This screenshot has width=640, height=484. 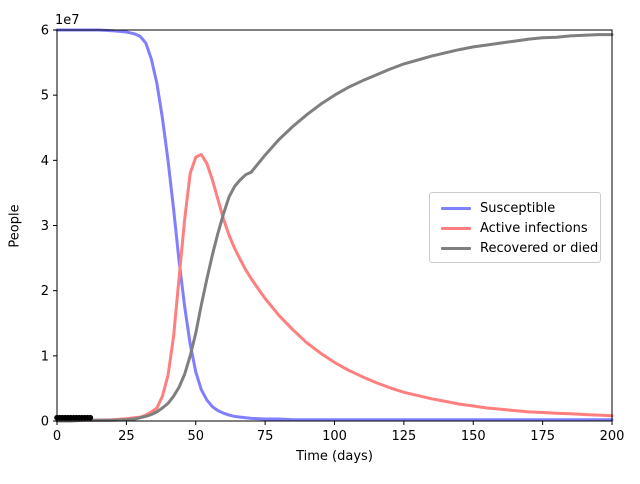 What do you see at coordinates (534, 228) in the screenshot?
I see `legend-label-active-infections: Active infections` at bounding box center [534, 228].